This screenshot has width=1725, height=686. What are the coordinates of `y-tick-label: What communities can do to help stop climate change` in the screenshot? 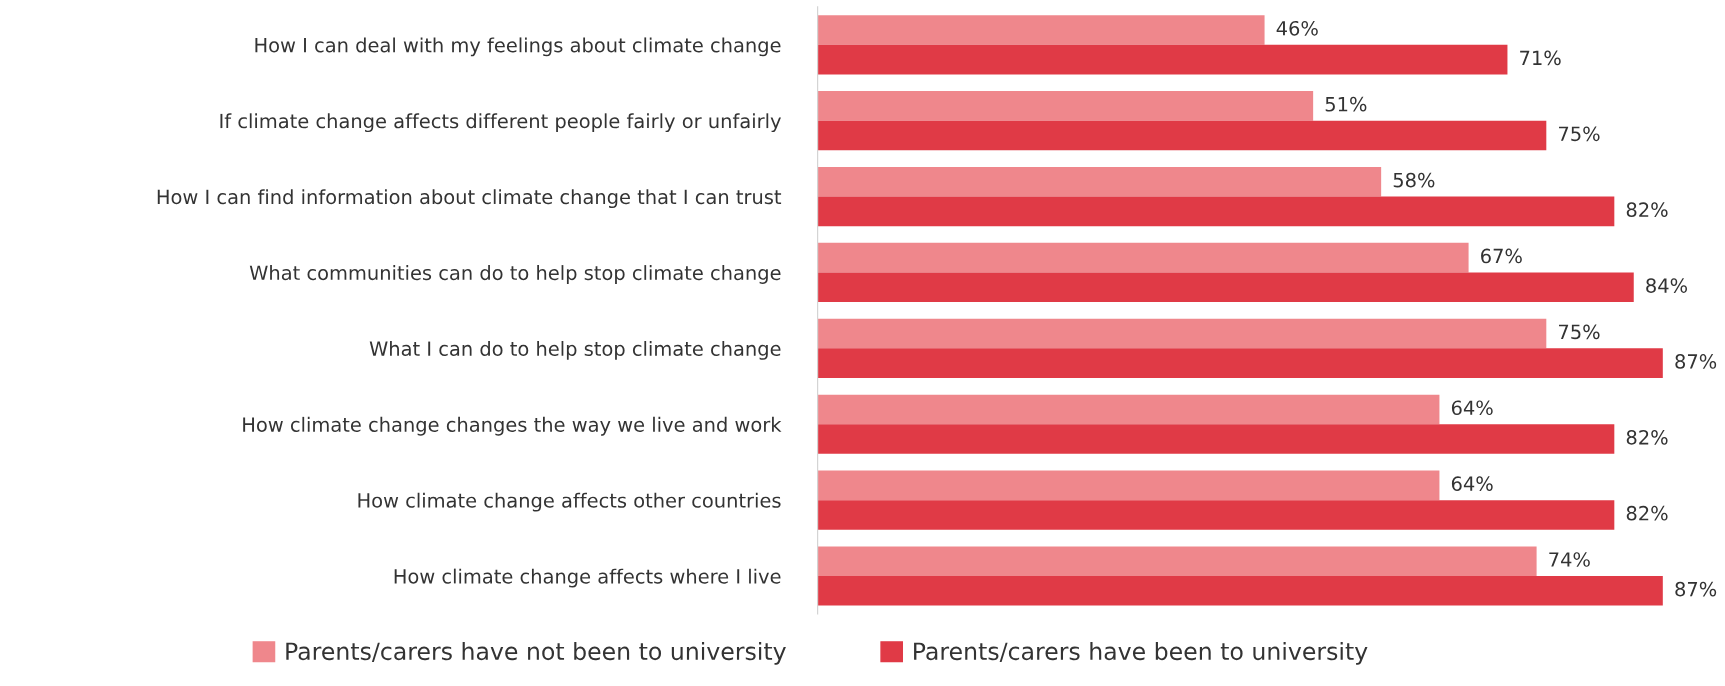 It's located at (515, 274).